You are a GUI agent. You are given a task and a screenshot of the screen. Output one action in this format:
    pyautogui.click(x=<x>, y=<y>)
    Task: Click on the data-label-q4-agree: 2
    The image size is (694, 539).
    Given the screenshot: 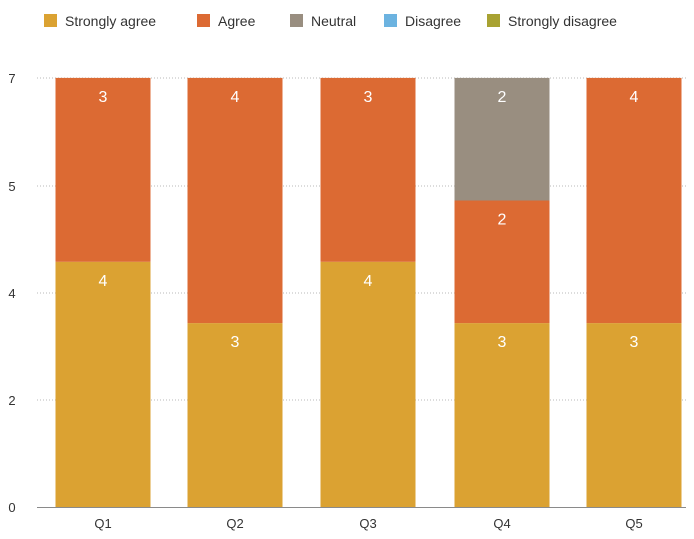 What is the action you would take?
    pyautogui.click(x=502, y=220)
    